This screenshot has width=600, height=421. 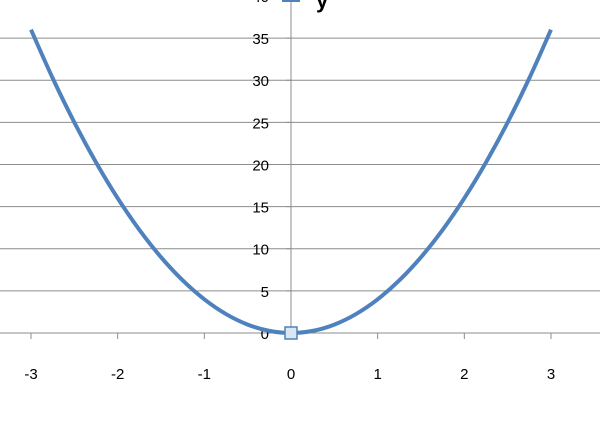 What do you see at coordinates (291, 374) in the screenshot?
I see `x-tick-label: 0` at bounding box center [291, 374].